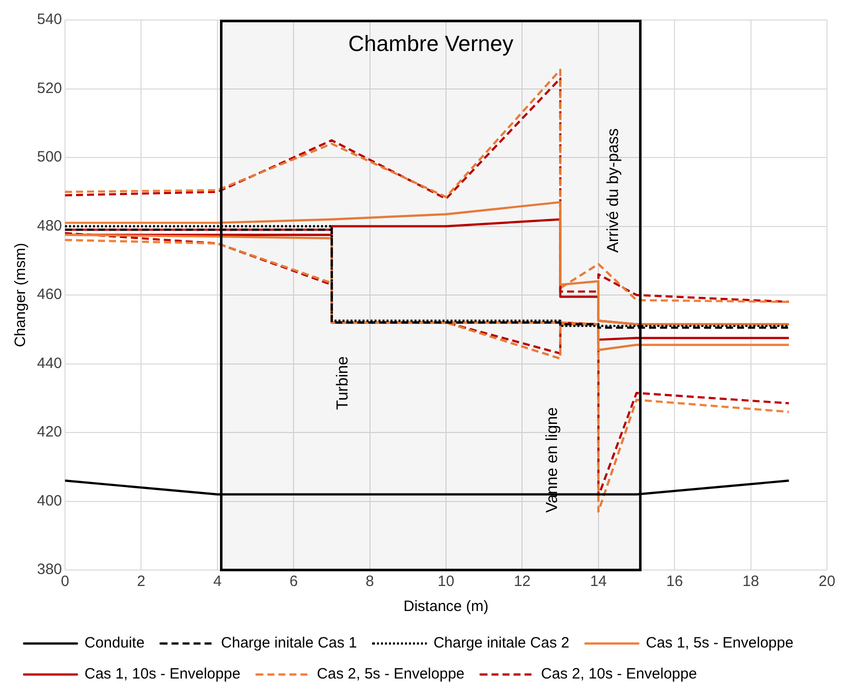 The width and height of the screenshot is (849, 700). Describe the element at coordinates (751, 581) in the screenshot. I see `x-tick-label: 18` at that location.